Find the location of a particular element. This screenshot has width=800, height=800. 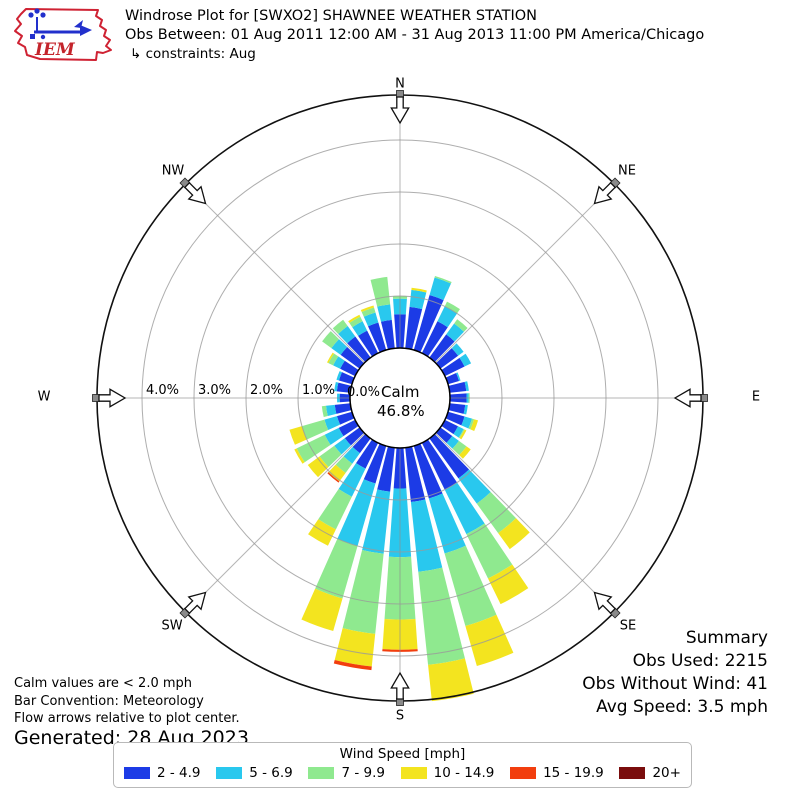

legend-item-2: 7 - 9.9 is located at coordinates (346, 773).